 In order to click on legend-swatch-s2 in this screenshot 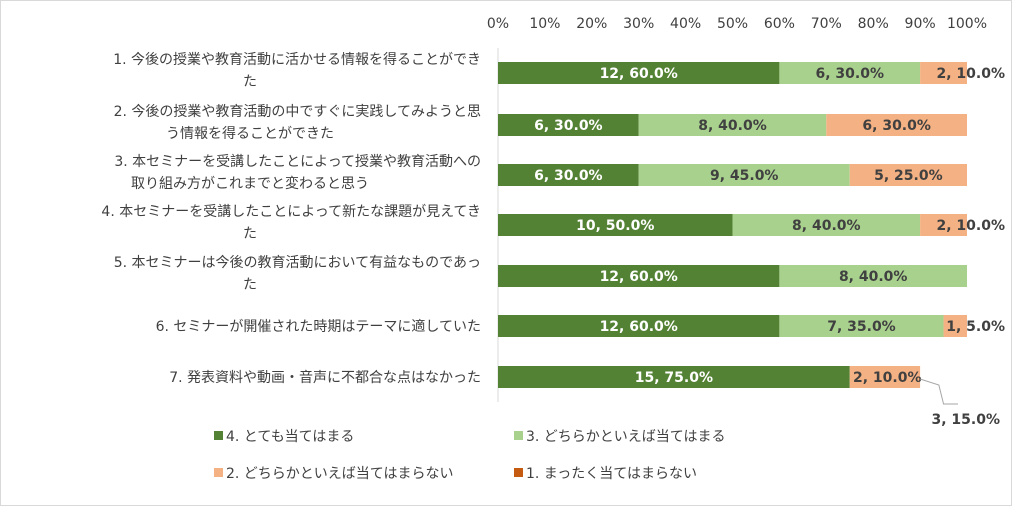, I will do `click(518, 435)`.